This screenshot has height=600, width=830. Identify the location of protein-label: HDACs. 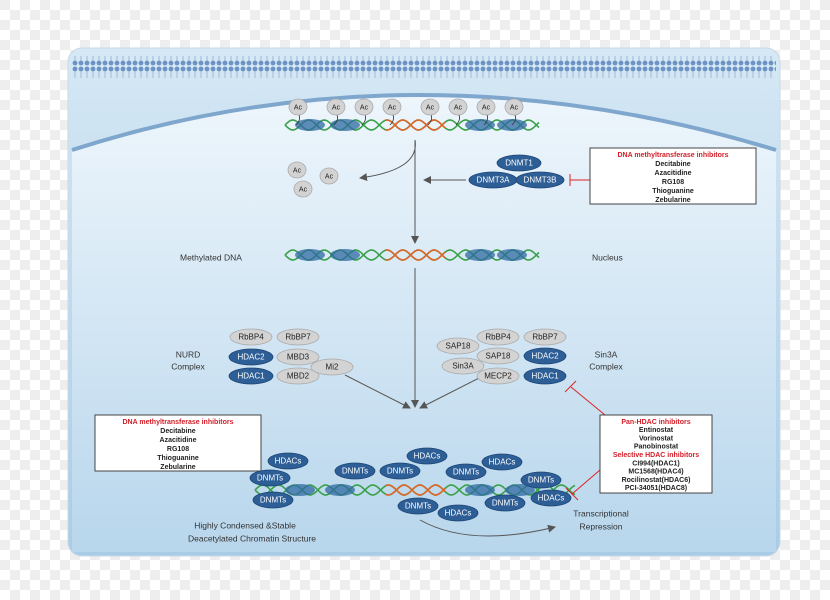
(288, 461).